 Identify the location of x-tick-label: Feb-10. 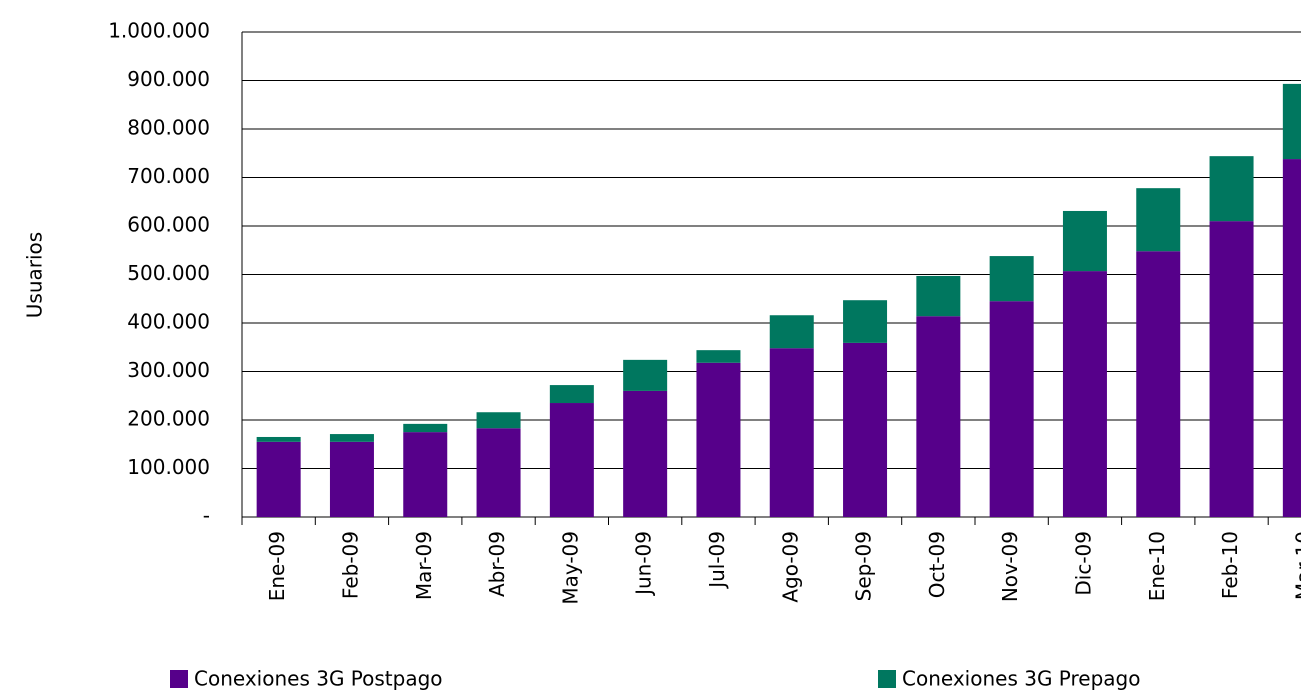
(1230, 565).